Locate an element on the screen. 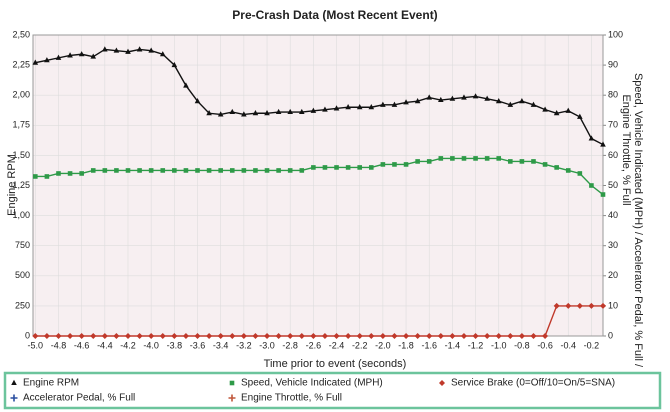 The height and width of the screenshot is (412, 670). y2-tick-label: 50 is located at coordinates (613, 185).